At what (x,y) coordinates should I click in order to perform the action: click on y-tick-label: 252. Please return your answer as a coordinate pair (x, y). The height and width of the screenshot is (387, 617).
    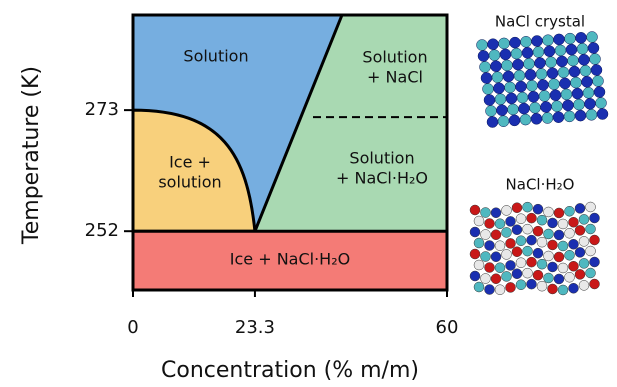
    Looking at the image, I should click on (102, 230).